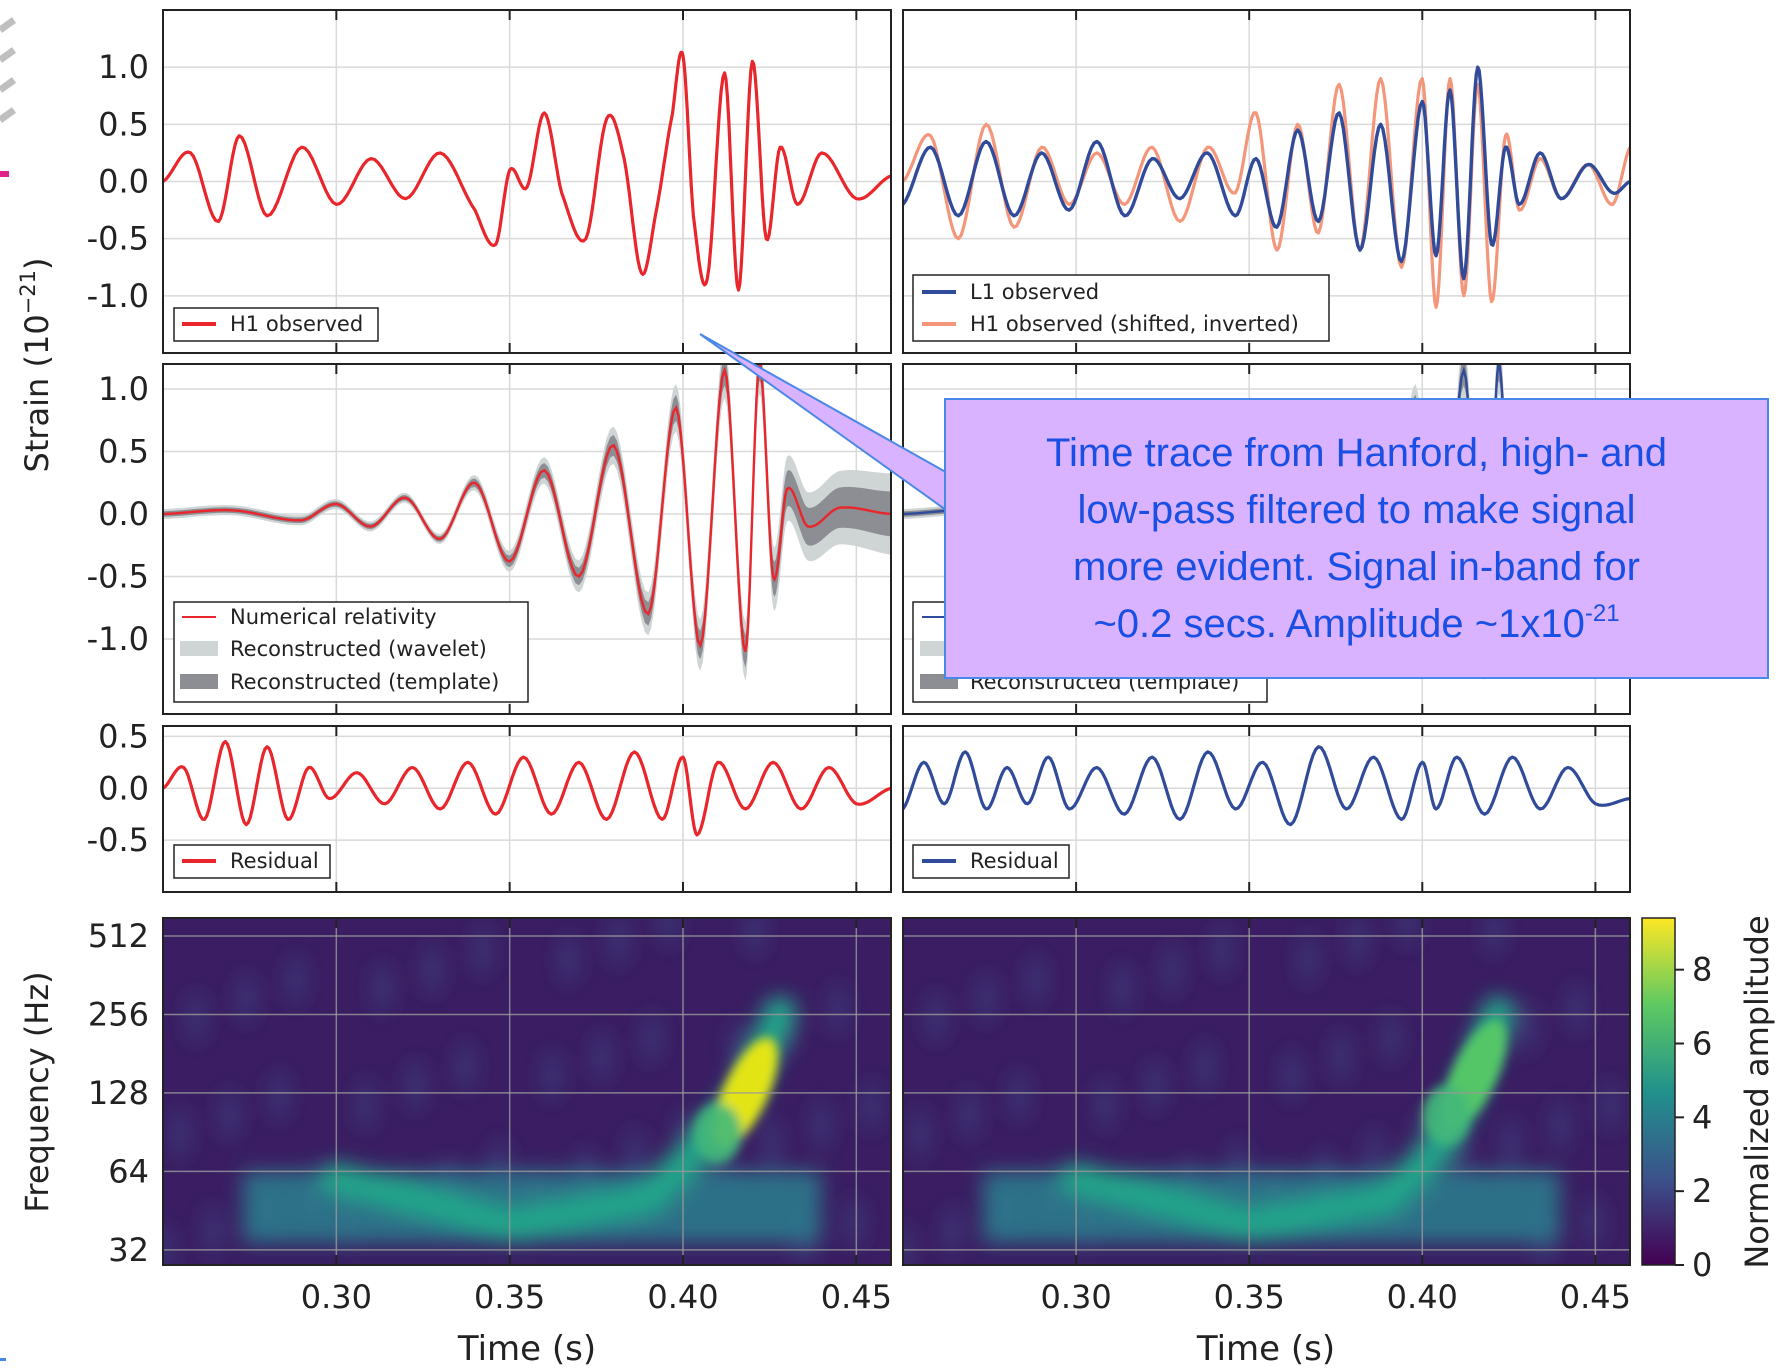  I want to click on l1-residual-plot, so click(1266, 786).